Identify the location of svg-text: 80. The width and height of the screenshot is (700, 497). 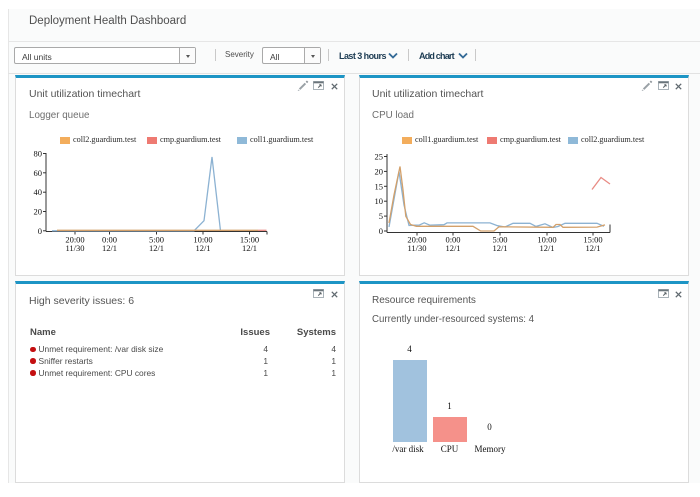
(38, 154).